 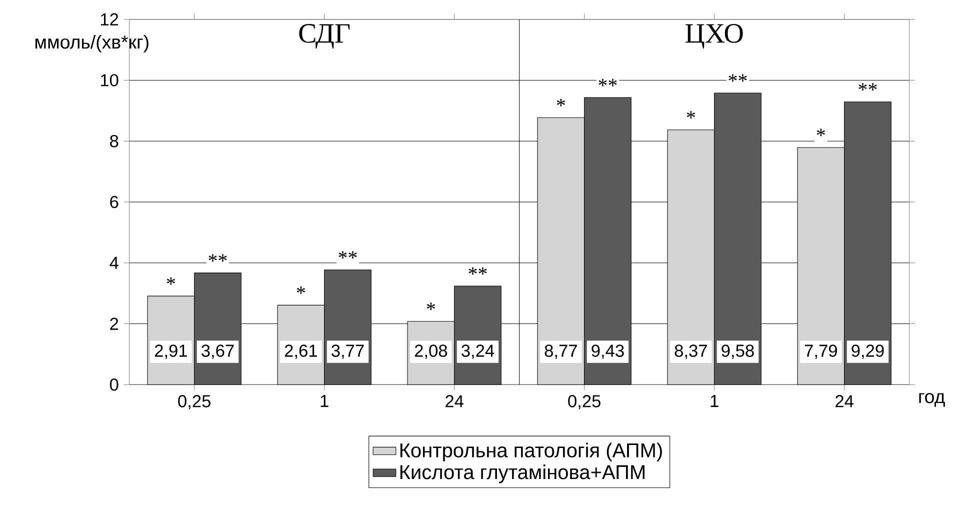 I want to click on data-label: 9,58, so click(x=738, y=351).